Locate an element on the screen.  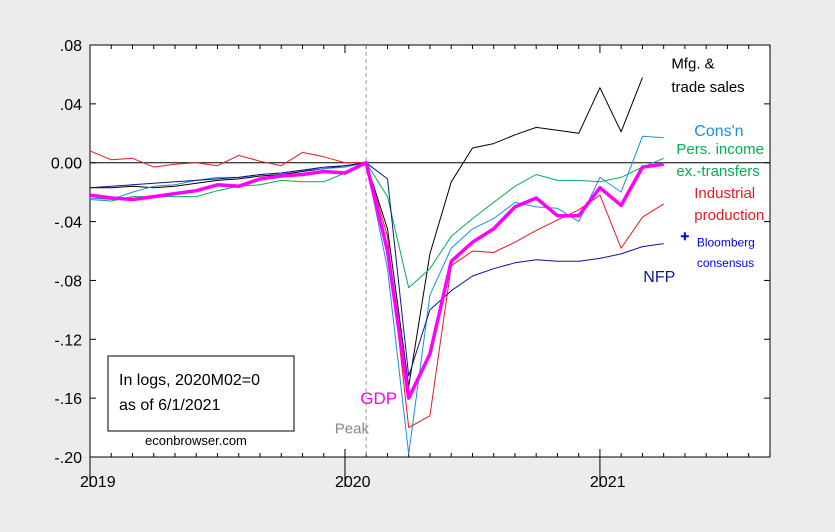
series-label: Bloomberg is located at coordinates (726, 243).